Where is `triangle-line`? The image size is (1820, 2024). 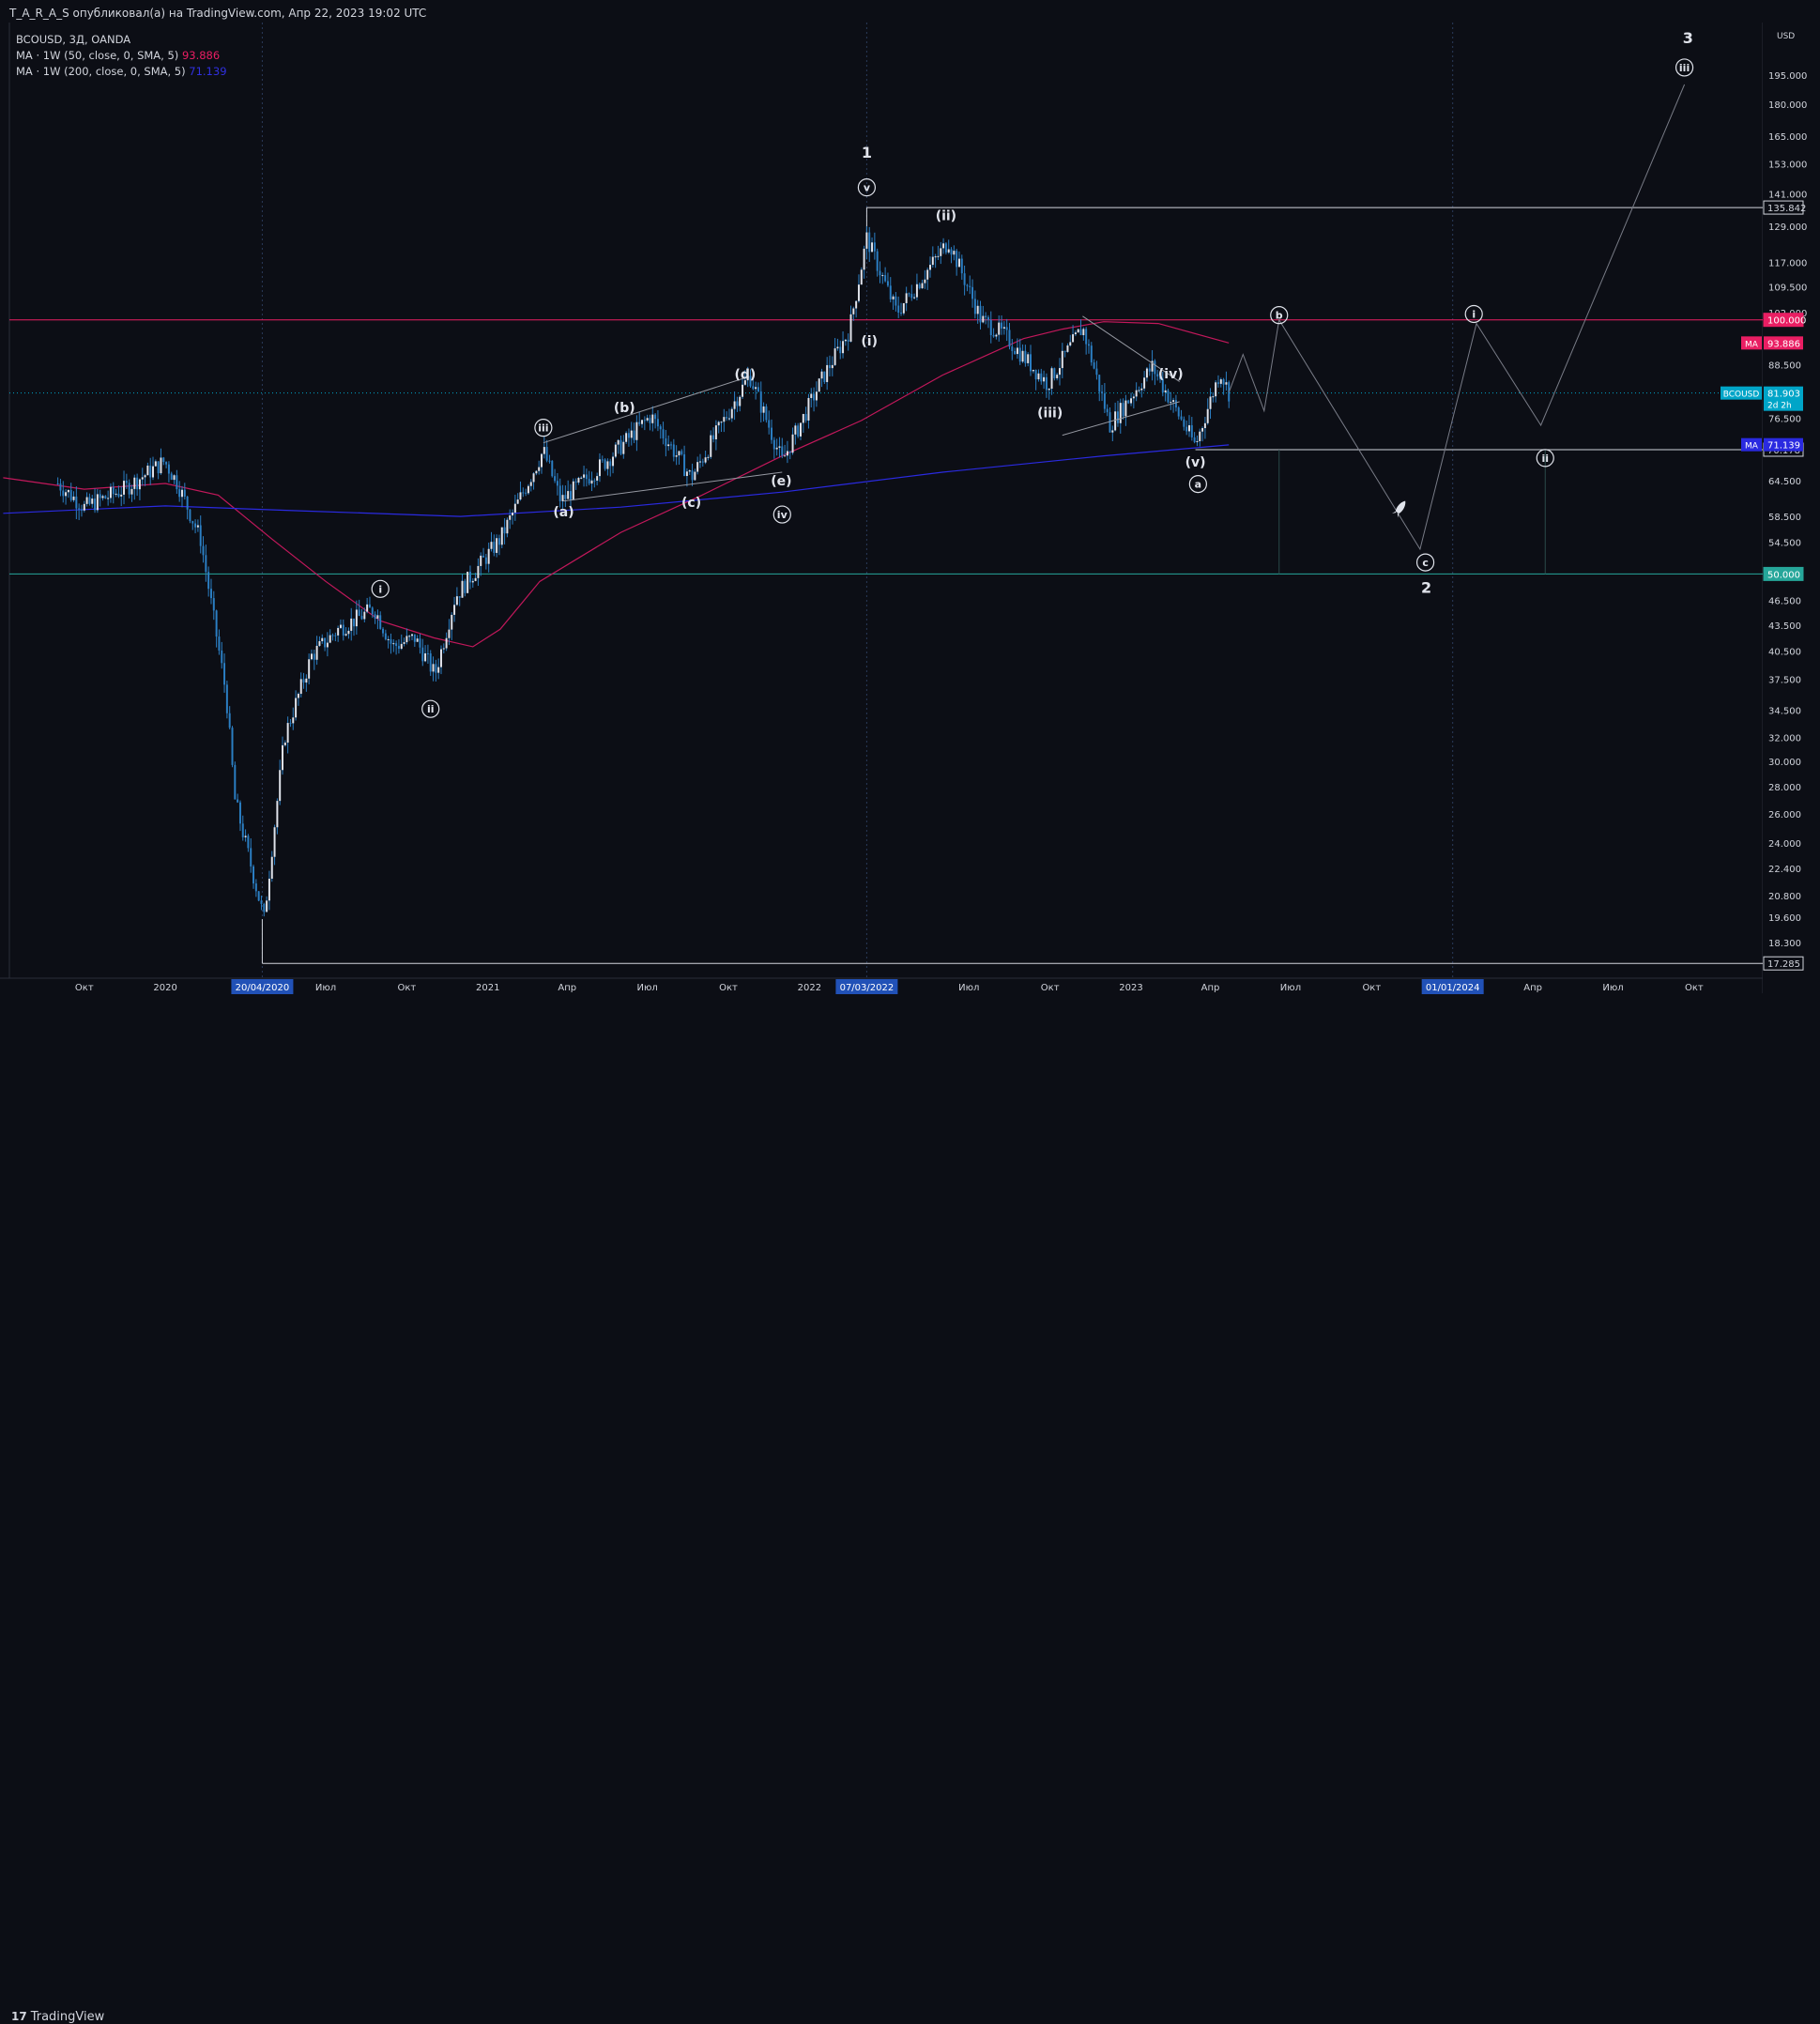
triangle-line is located at coordinates (645, 410).